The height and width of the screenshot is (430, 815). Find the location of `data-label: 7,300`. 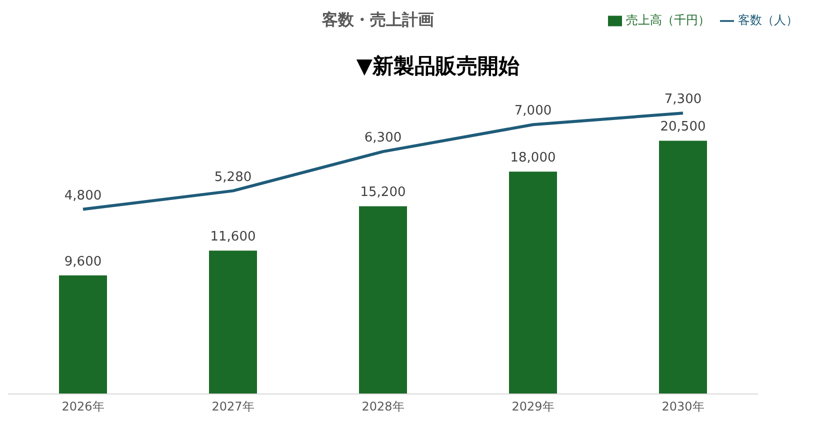

data-label: 7,300 is located at coordinates (683, 100).